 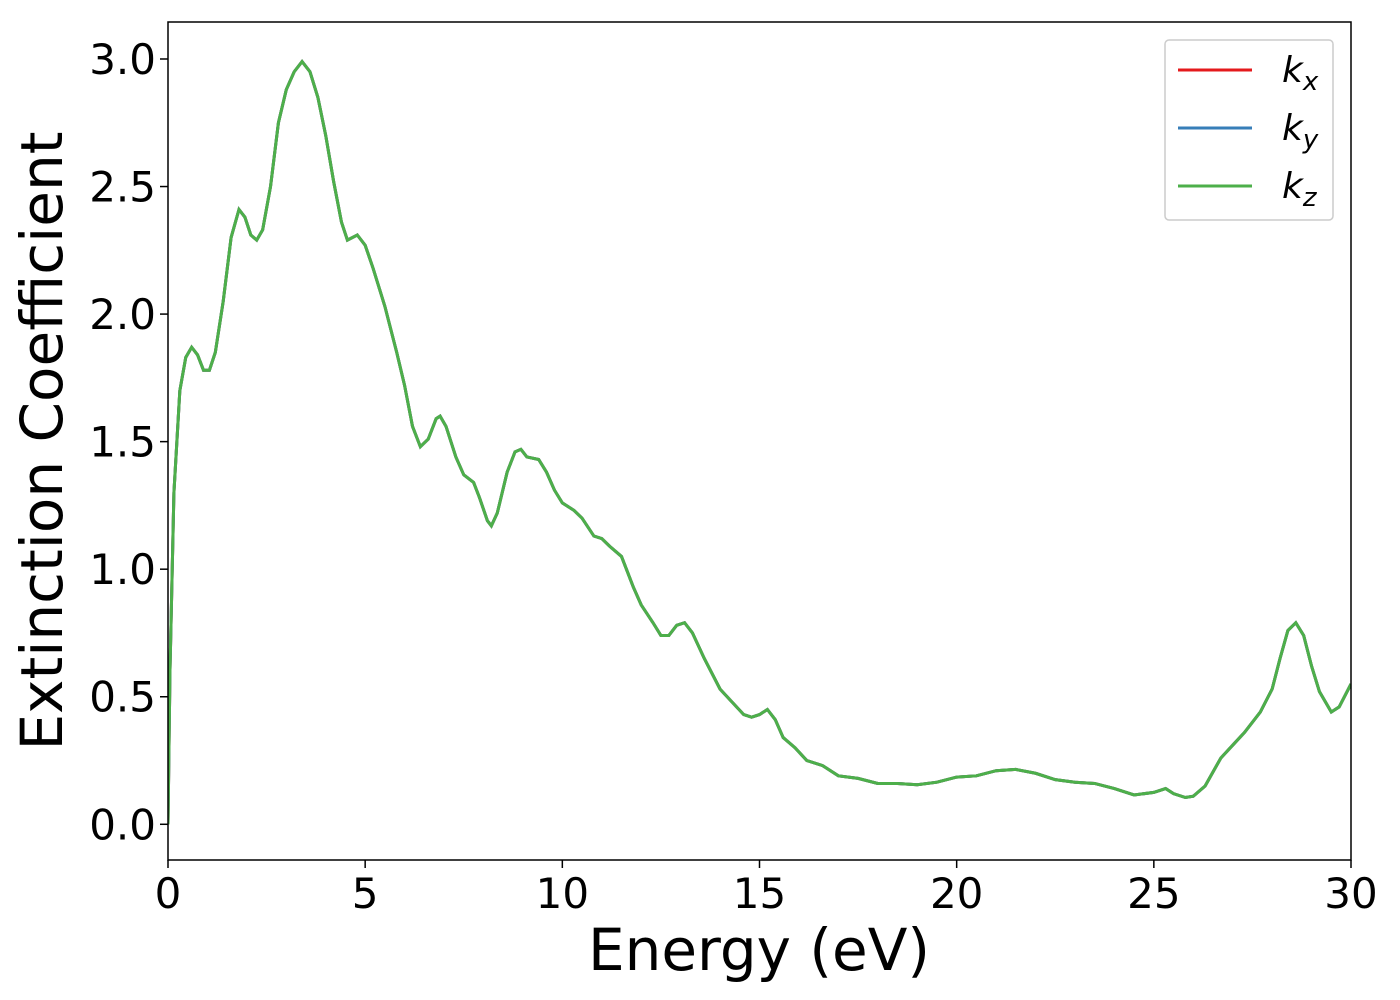 I want to click on legend-label: kz, so click(x=1300, y=189).